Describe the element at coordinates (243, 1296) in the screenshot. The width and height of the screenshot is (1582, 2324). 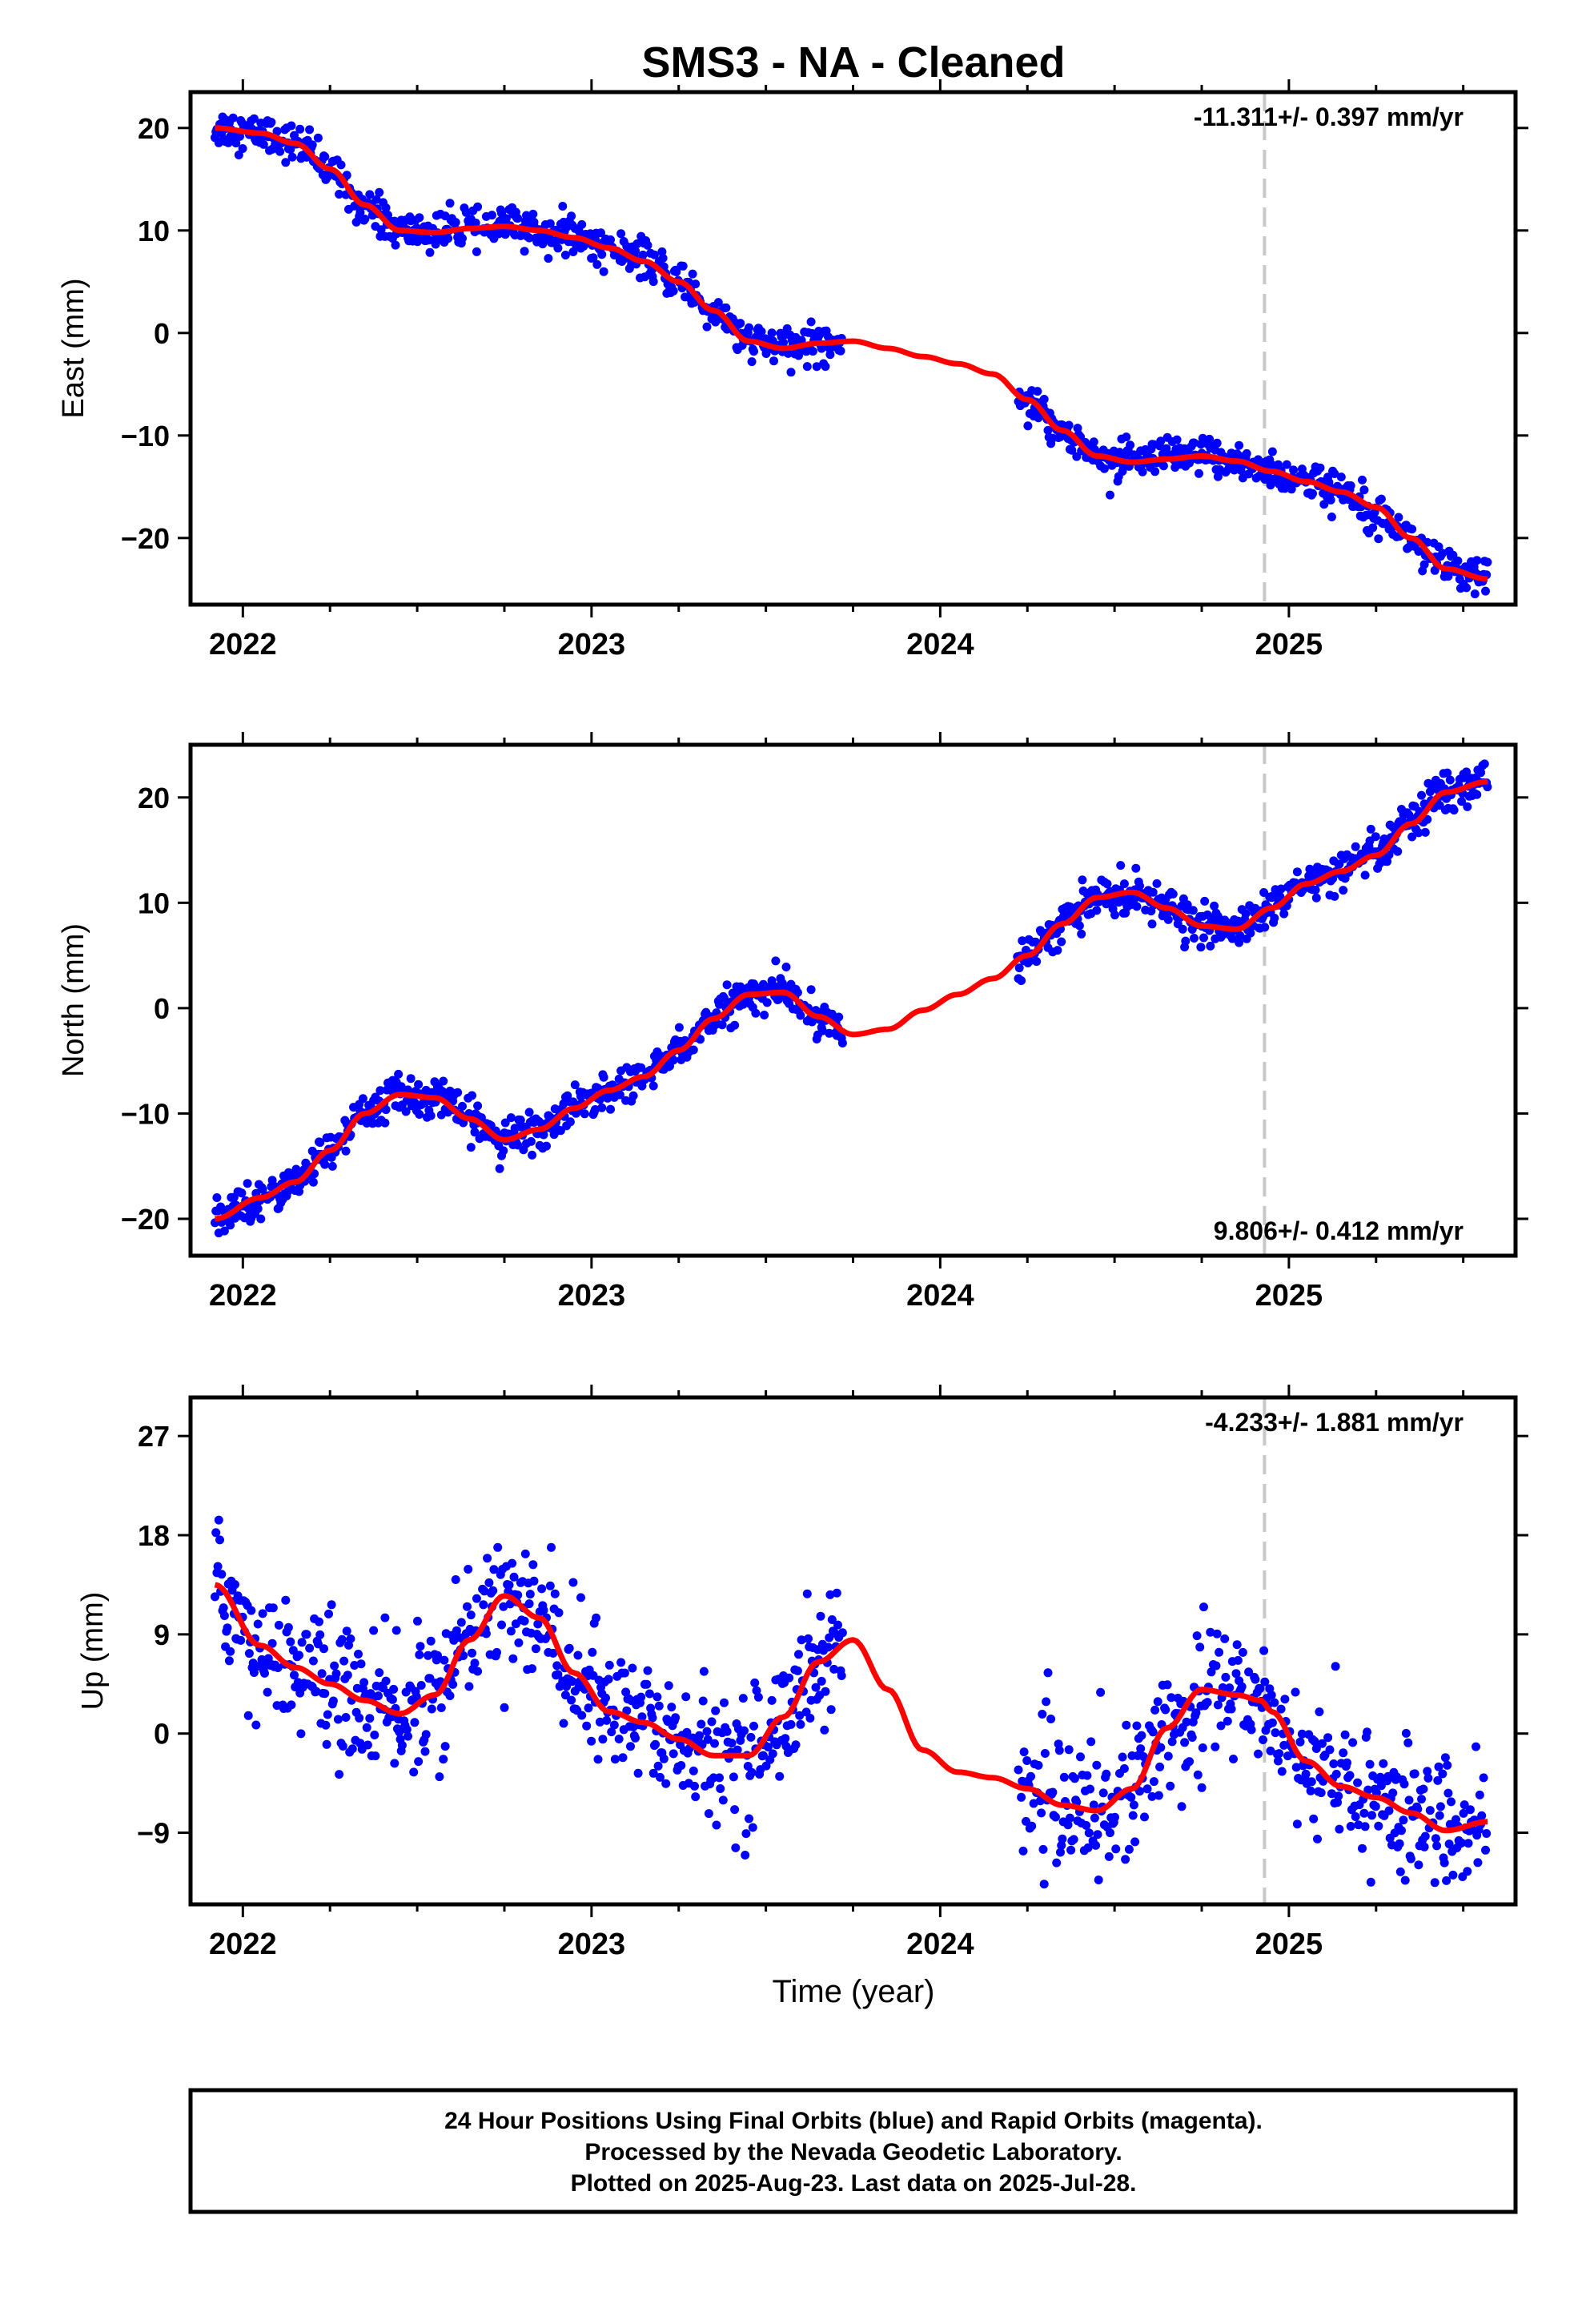
I see `north-xtick-label: 2022` at that location.